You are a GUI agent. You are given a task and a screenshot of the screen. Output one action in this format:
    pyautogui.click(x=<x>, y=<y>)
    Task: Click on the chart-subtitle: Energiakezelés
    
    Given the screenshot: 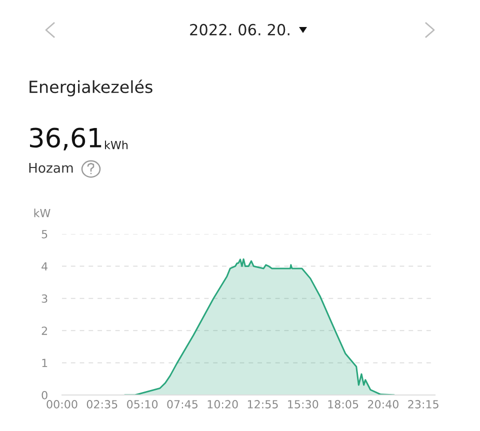 What is the action you would take?
    pyautogui.click(x=91, y=88)
    